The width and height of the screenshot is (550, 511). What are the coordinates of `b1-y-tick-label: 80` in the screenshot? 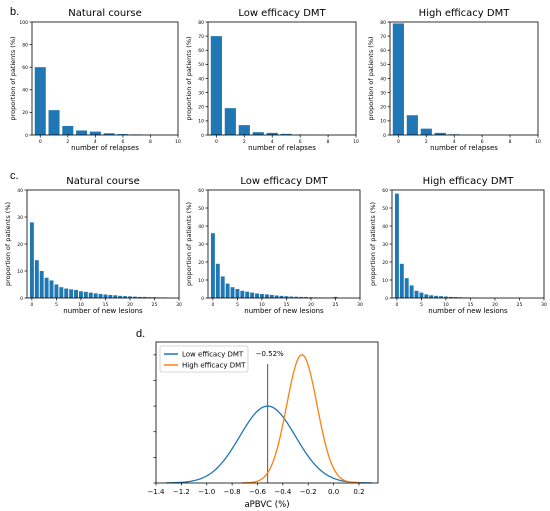 It's located at (25, 45).